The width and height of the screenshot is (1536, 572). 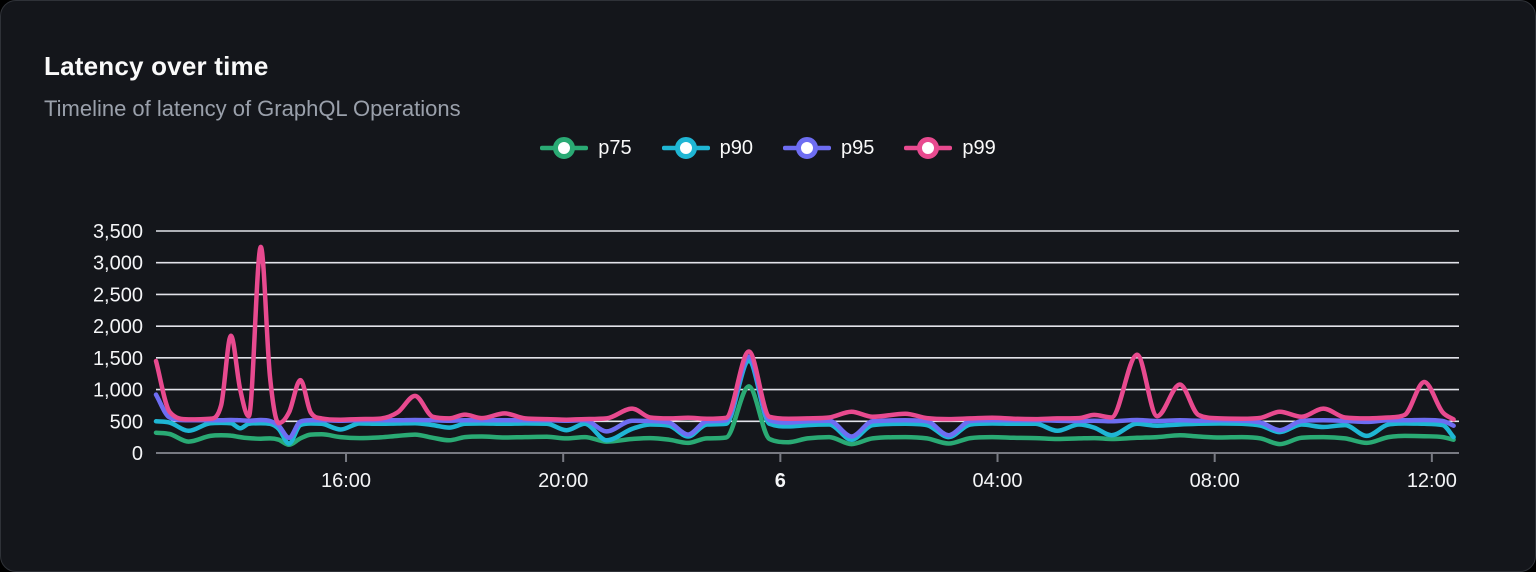 What do you see at coordinates (118, 391) in the screenshot?
I see `y-tick-label: 1,000` at bounding box center [118, 391].